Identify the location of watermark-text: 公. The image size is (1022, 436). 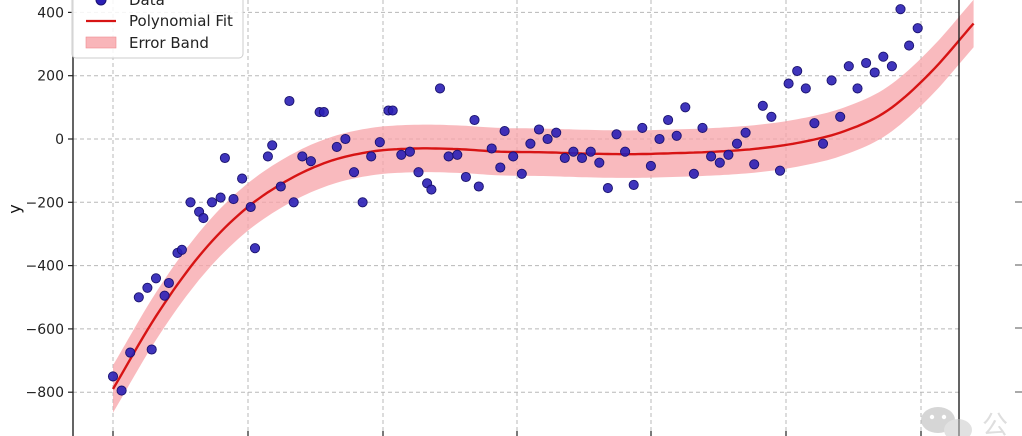
(995, 423).